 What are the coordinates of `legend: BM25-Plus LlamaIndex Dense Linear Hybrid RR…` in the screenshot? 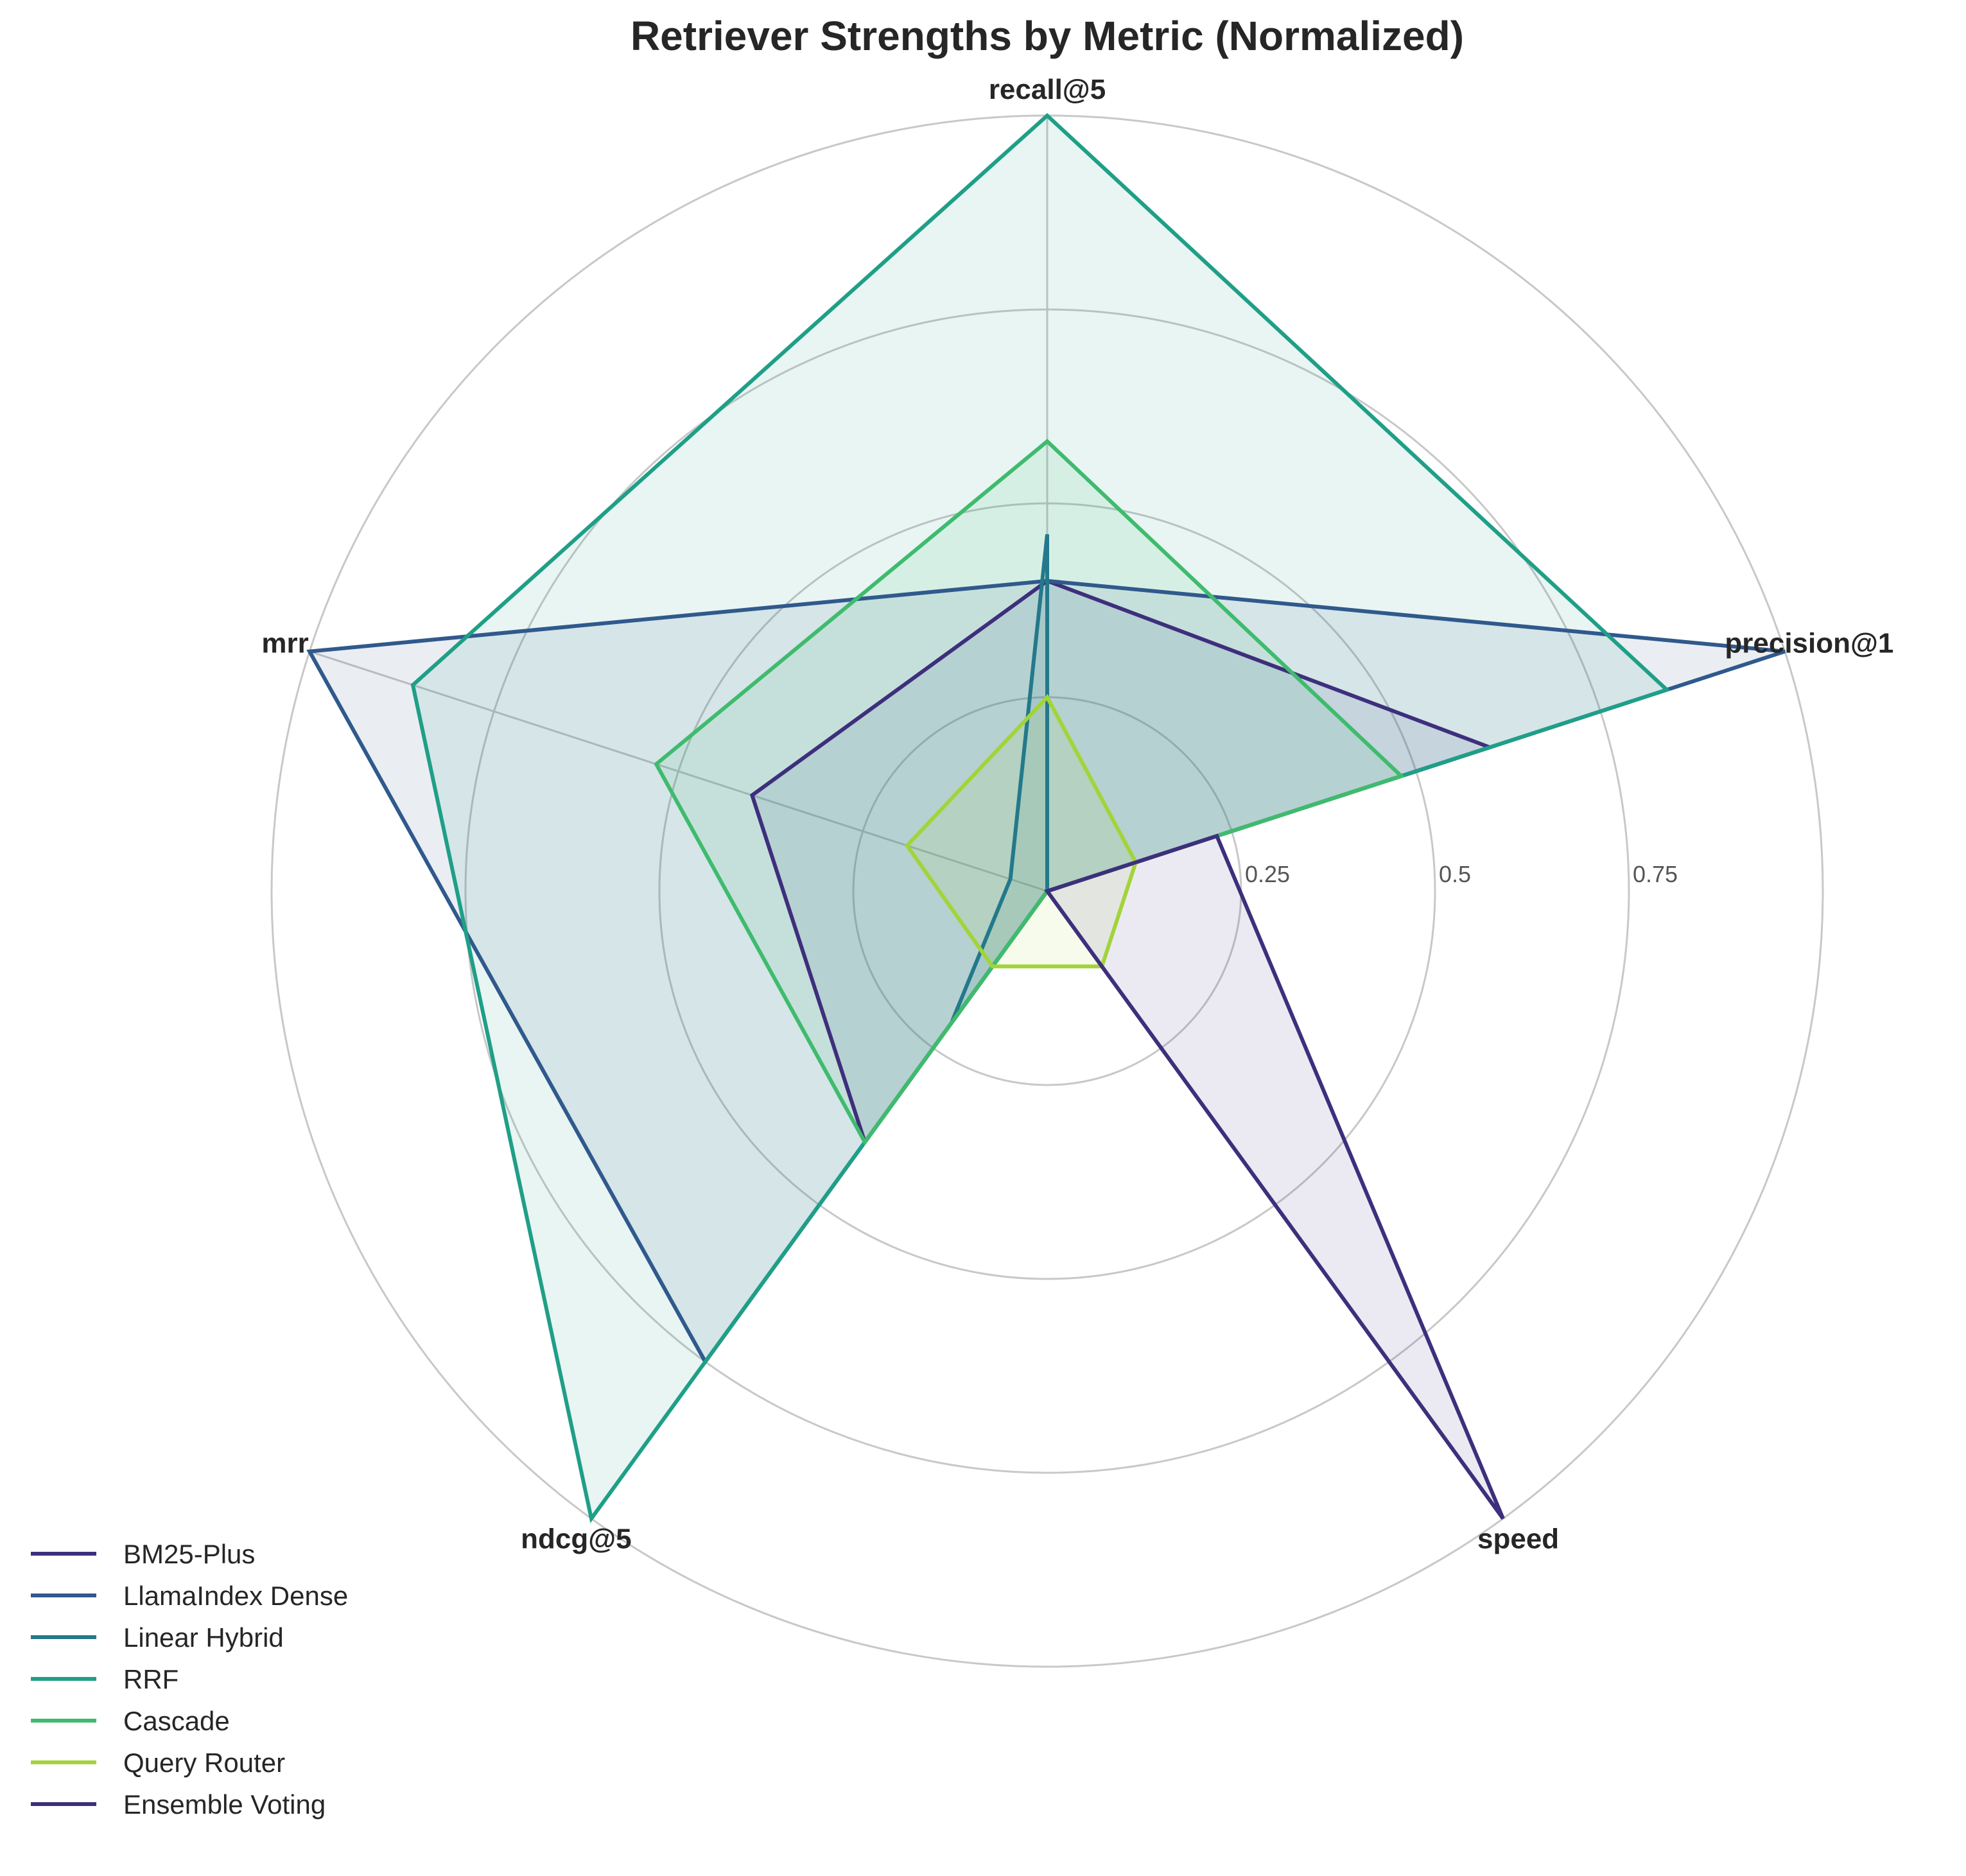 It's located at (190, 1679).